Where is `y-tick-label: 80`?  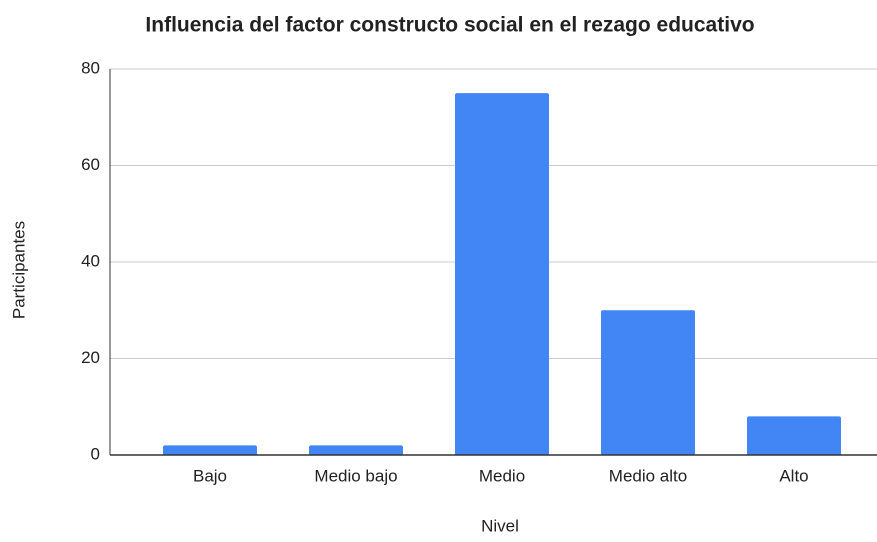 y-tick-label: 80 is located at coordinates (90, 67).